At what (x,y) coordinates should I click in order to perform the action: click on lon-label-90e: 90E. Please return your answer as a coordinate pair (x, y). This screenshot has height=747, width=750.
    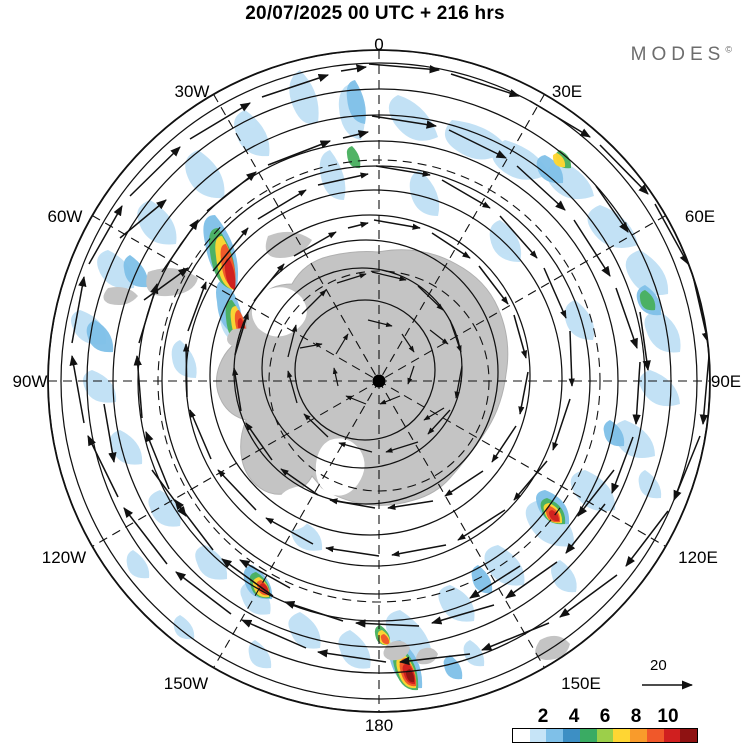
    Looking at the image, I should click on (726, 381).